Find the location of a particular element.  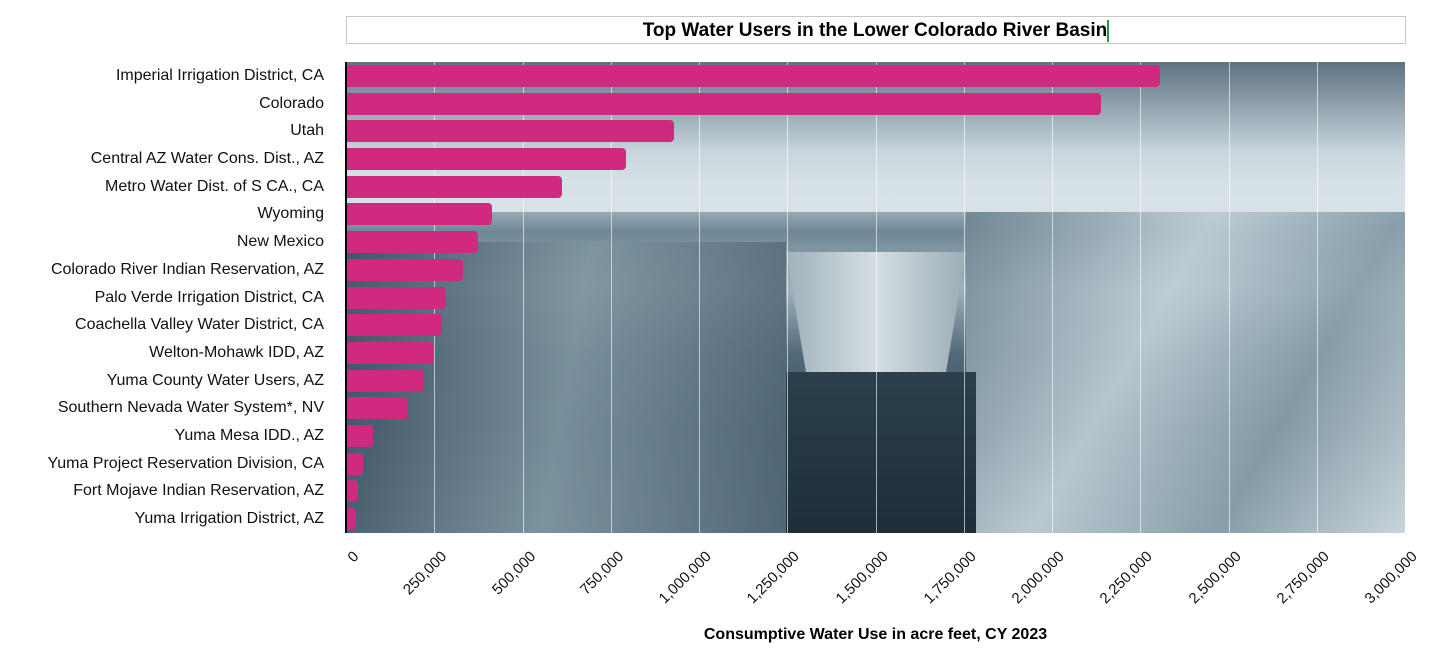

x-tick-label: 2,750,000 is located at coordinates (1303, 578).